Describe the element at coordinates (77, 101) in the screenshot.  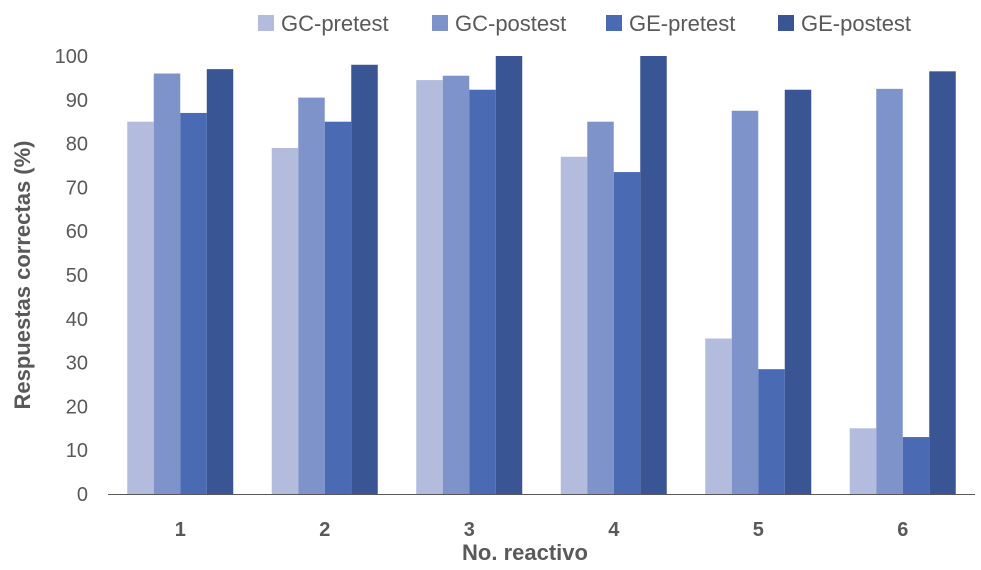
I see `y-tick-label: 90` at that location.